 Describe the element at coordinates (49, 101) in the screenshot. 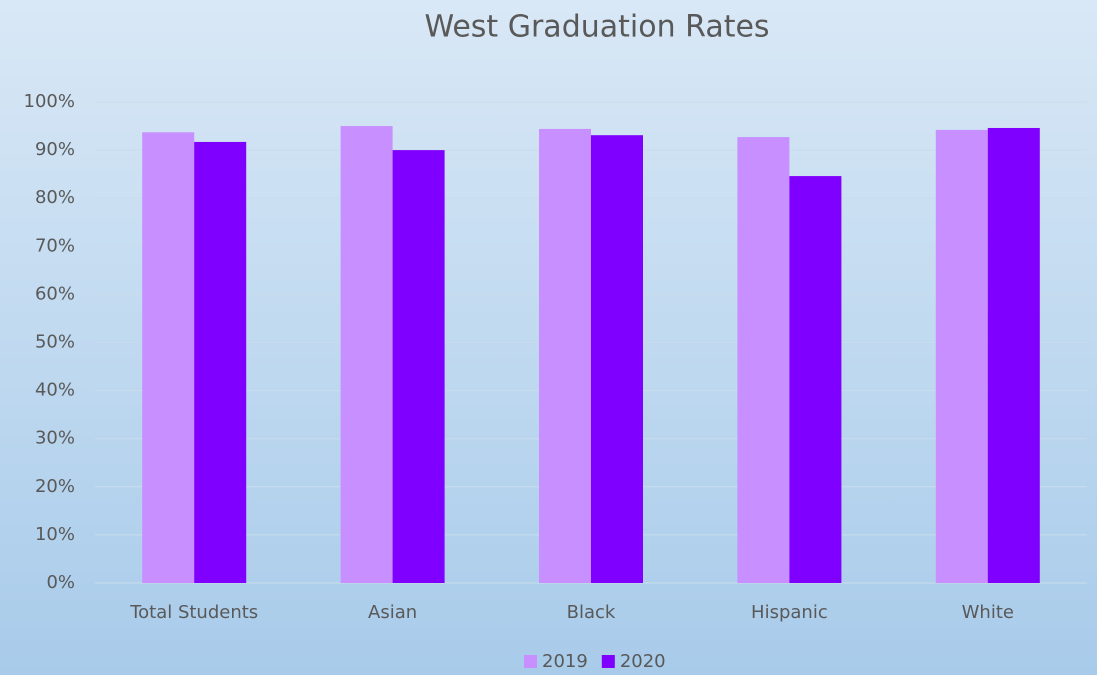

I see `y-tick-label: 100%` at that location.